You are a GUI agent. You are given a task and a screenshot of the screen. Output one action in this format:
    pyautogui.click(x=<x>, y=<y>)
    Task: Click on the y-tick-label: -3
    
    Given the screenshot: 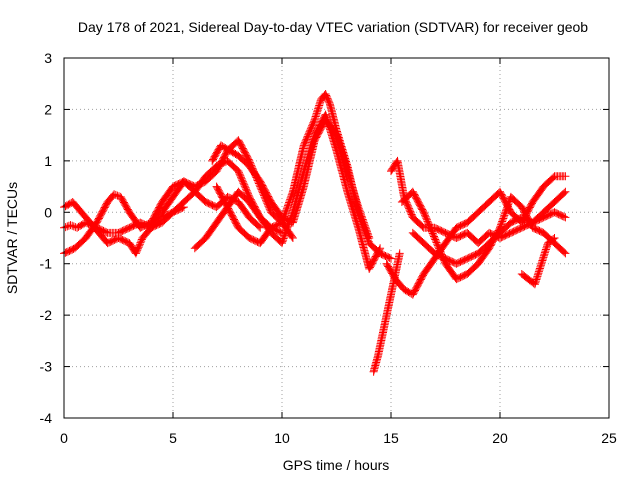 What is the action you would take?
    pyautogui.click(x=46, y=367)
    